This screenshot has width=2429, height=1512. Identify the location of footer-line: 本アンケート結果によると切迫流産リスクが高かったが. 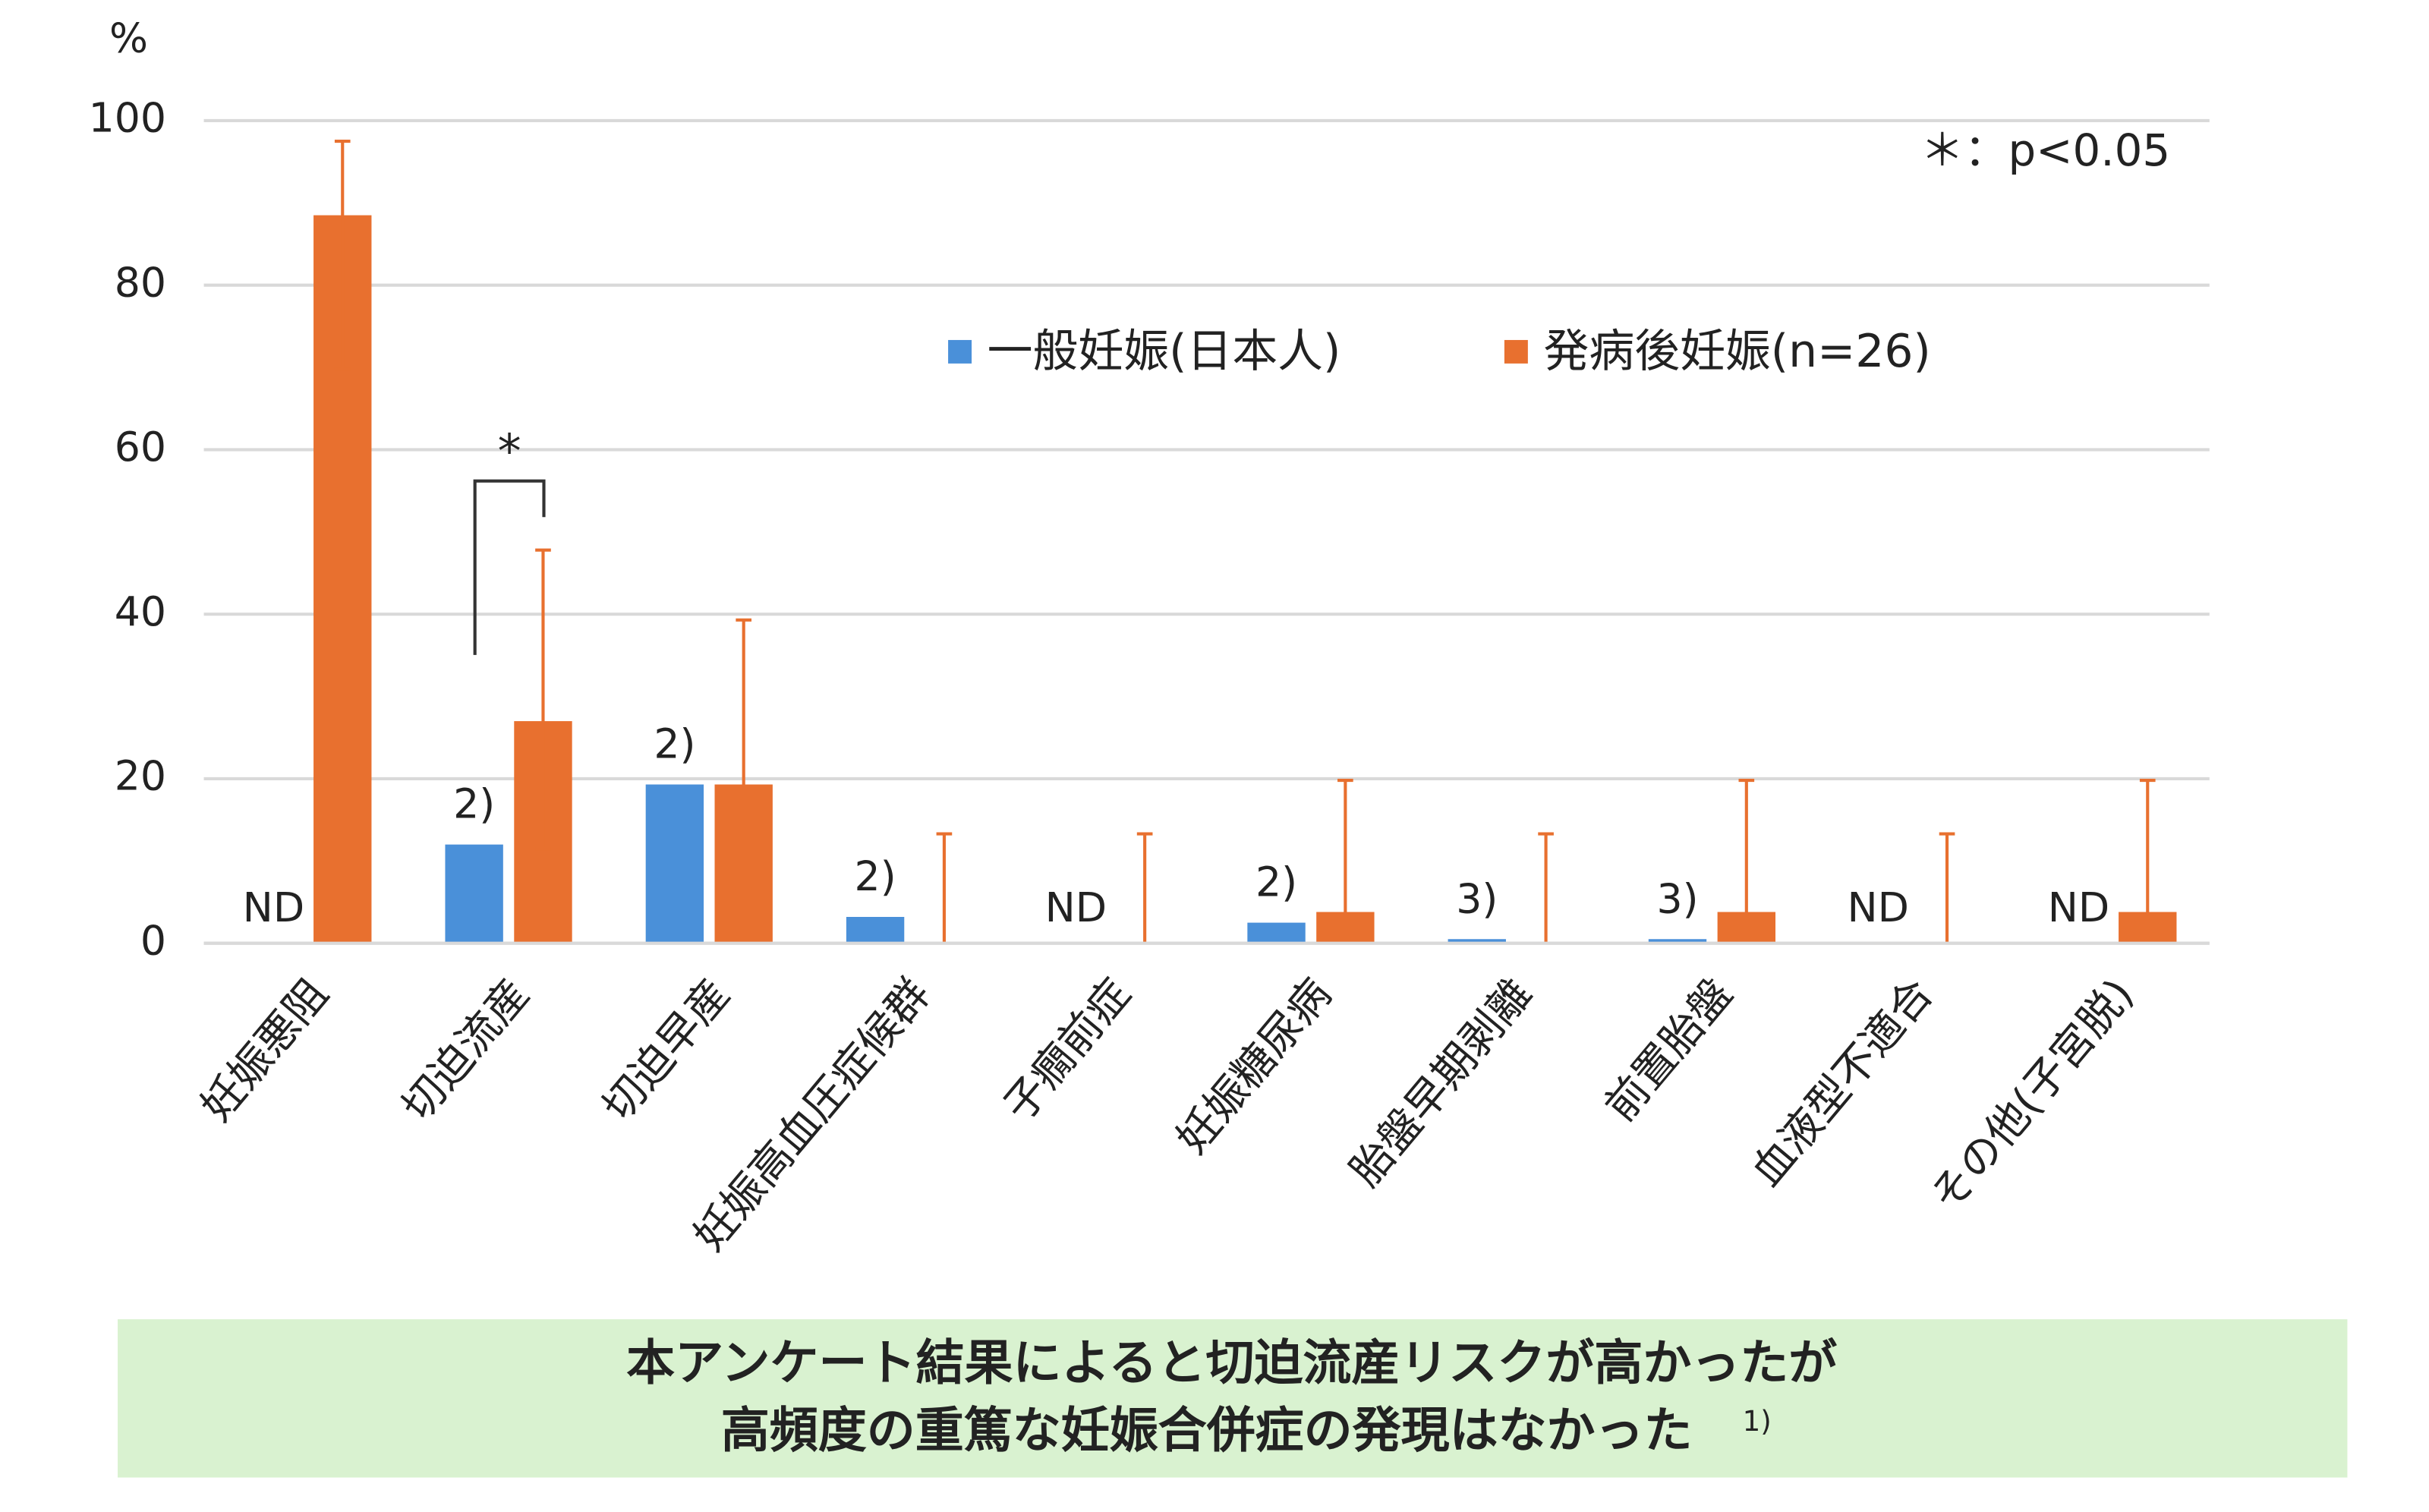
(1231, 1364).